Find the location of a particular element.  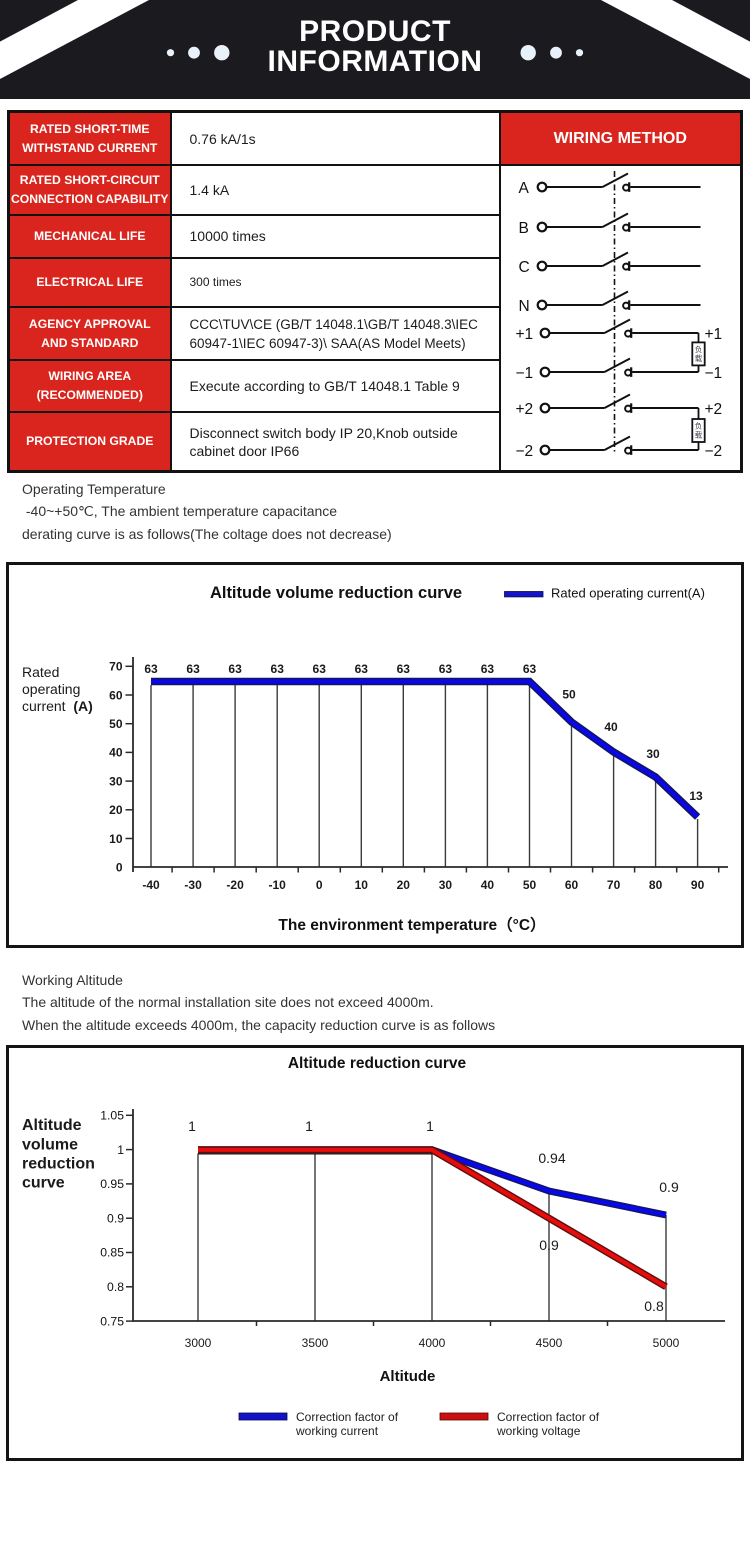

svg-text: working voltage is located at coordinates (538, 1431).